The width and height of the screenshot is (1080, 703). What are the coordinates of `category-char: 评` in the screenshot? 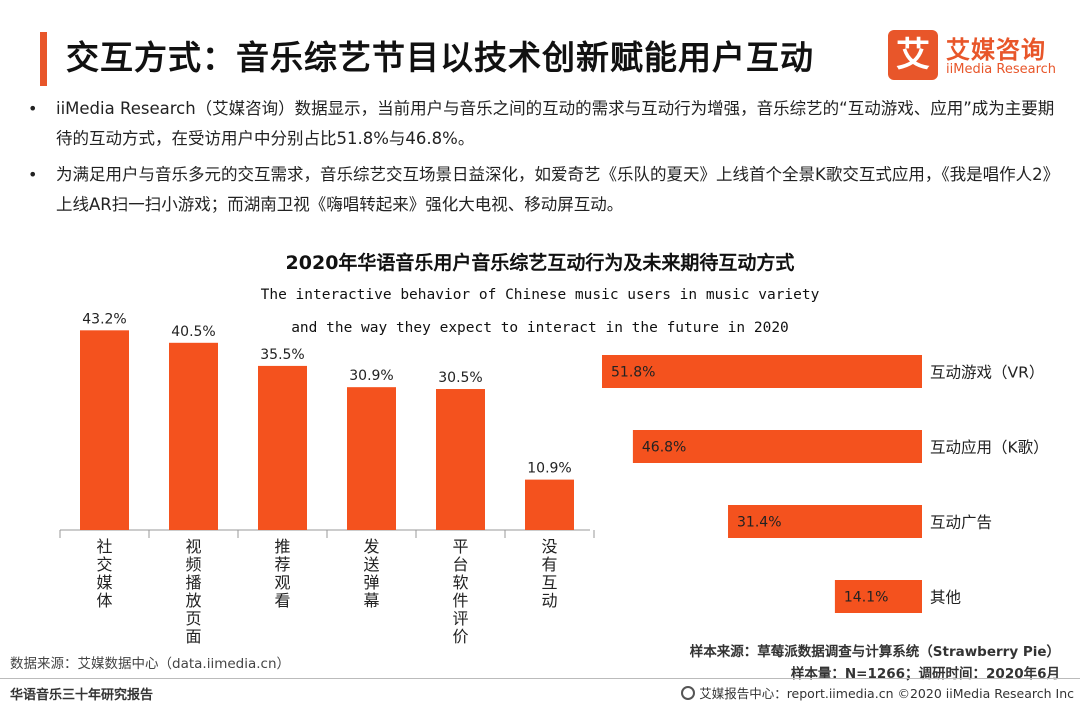 It's located at (460, 618).